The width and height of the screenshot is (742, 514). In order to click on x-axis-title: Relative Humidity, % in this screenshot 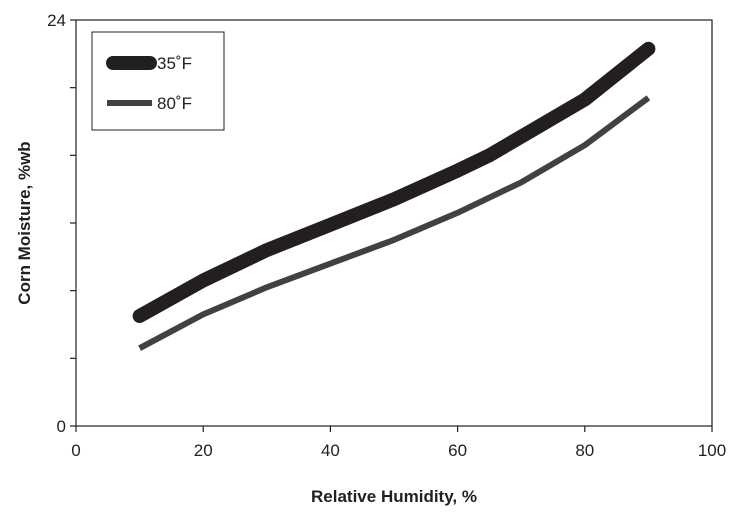, I will do `click(394, 496)`.